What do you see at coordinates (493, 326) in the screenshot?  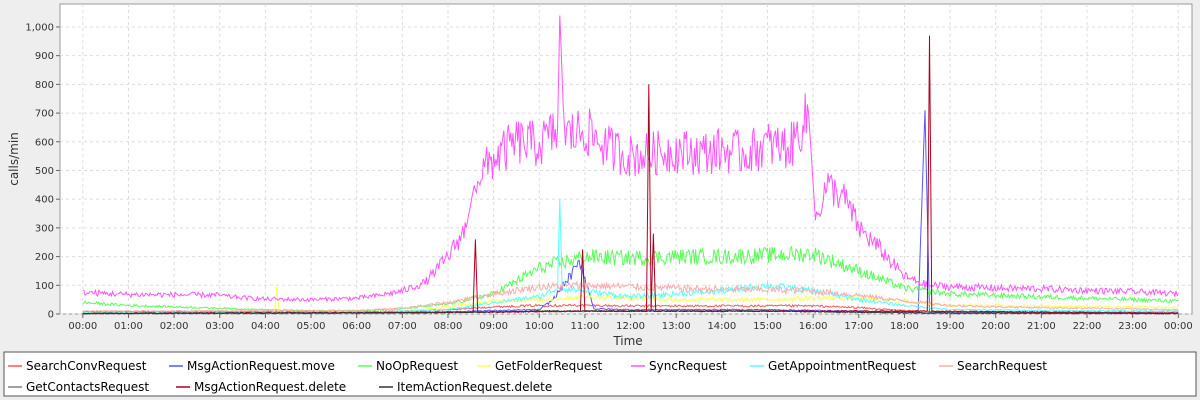 I see `x-tick-label: 09:00` at bounding box center [493, 326].